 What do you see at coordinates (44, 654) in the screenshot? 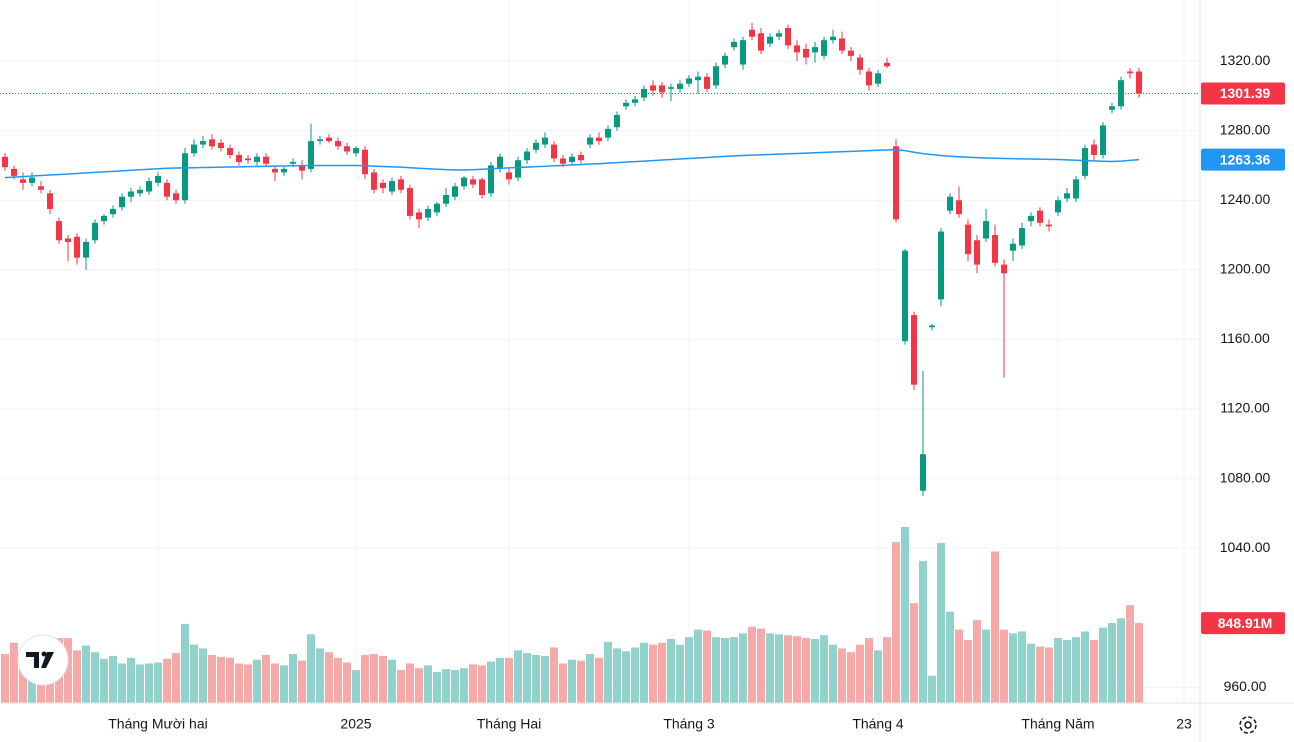
I see `logo-dot` at bounding box center [44, 654].